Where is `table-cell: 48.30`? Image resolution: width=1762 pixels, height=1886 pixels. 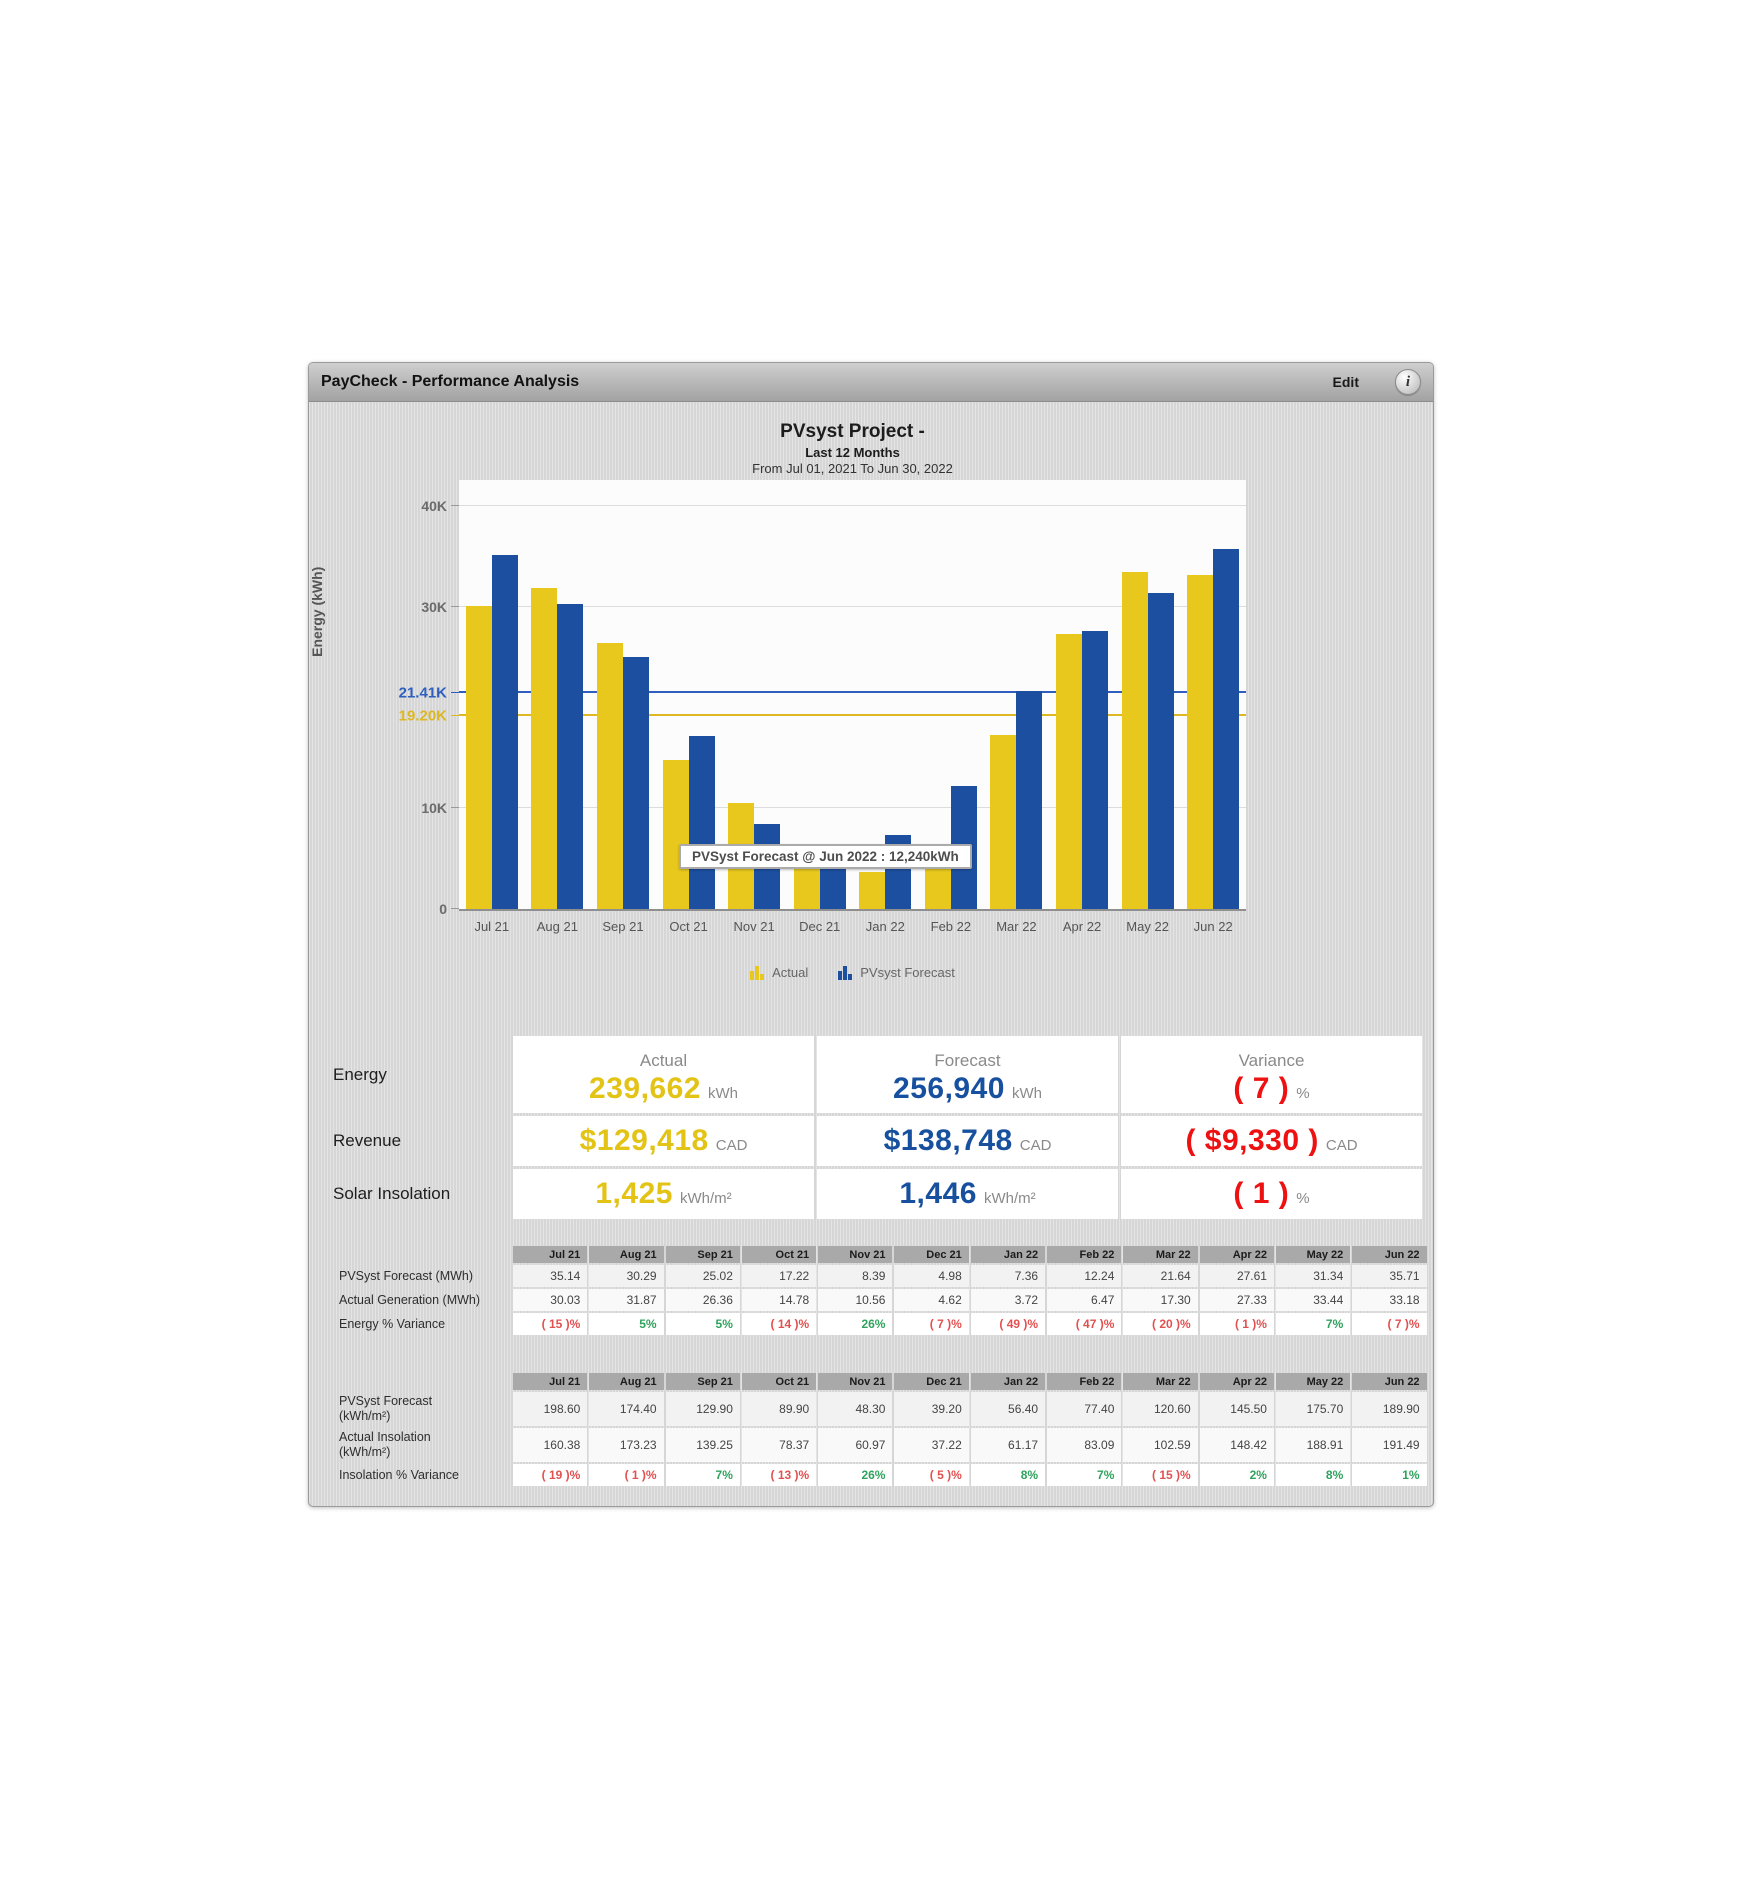
table-cell: 48.30 is located at coordinates (855, 1409).